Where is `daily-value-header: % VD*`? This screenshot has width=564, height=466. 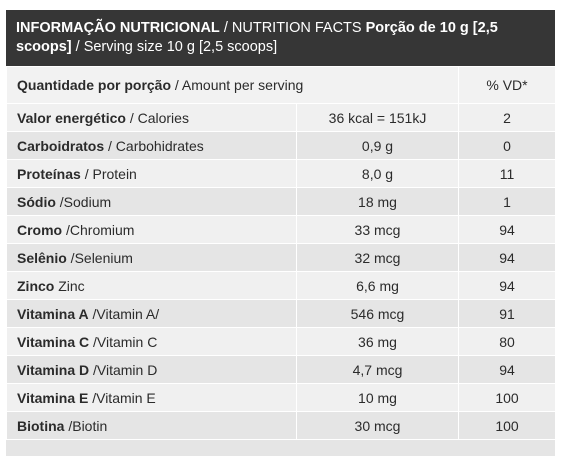
daily-value-header: % VD* is located at coordinates (507, 85).